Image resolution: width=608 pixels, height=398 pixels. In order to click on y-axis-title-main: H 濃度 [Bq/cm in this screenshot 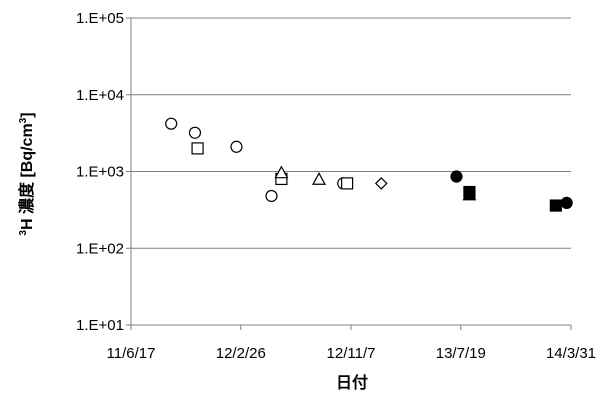, I will do `click(26, 176)`.